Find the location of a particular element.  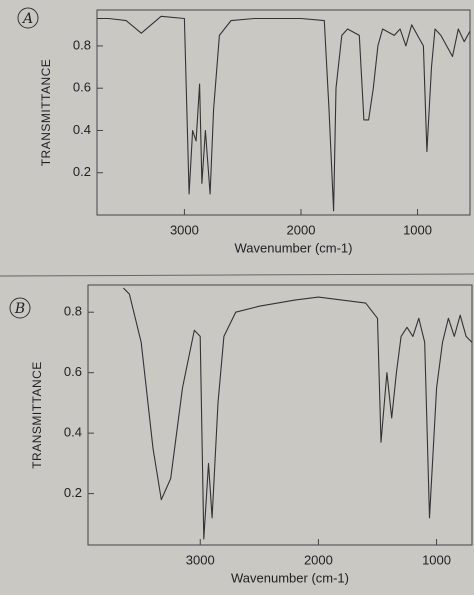

divider is located at coordinates (237, 275).